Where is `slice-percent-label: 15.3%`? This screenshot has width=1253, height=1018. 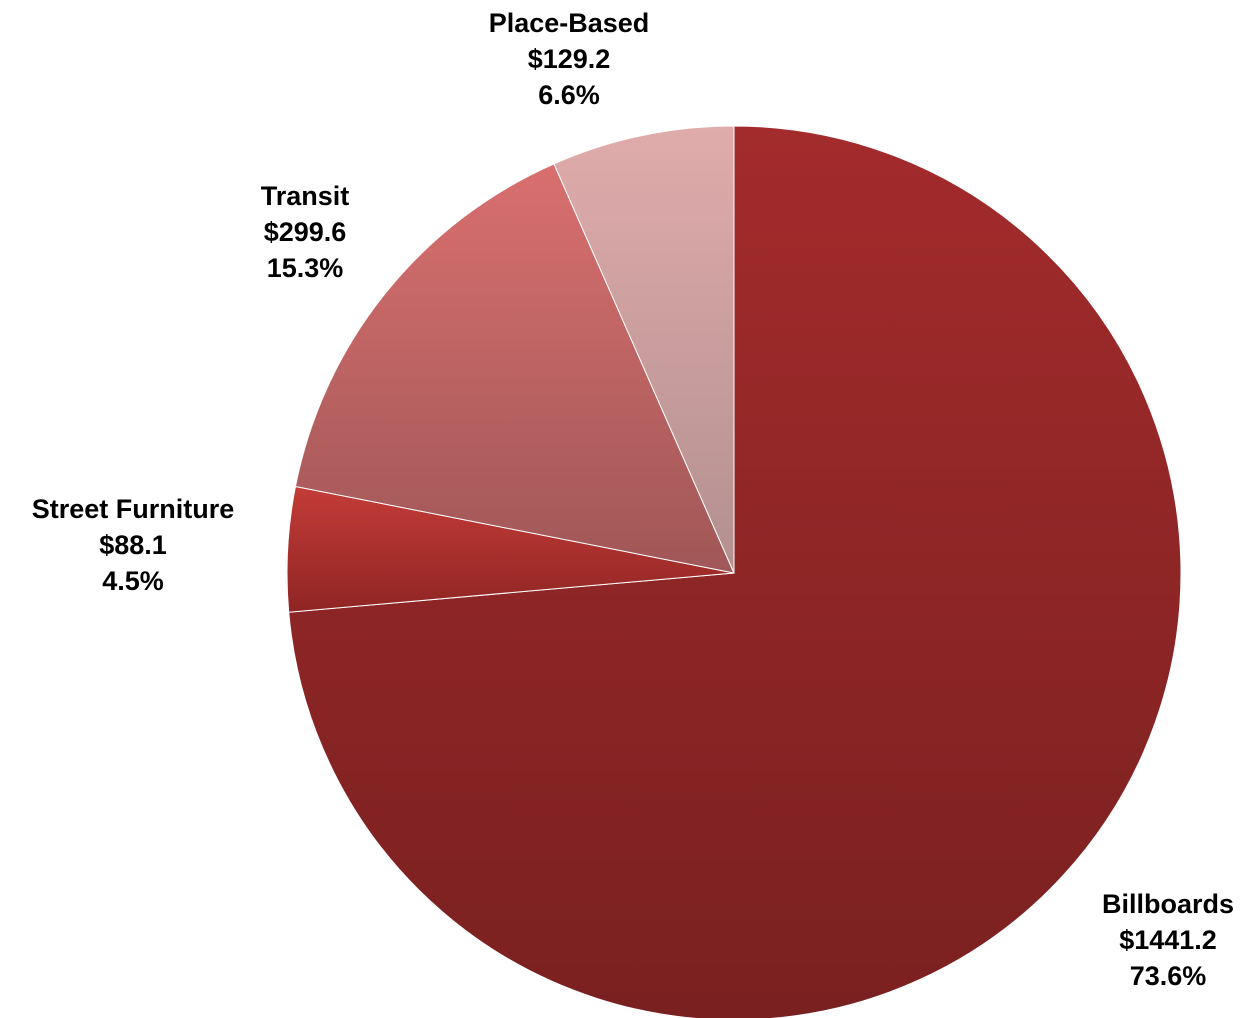 slice-percent-label: 15.3% is located at coordinates (305, 268).